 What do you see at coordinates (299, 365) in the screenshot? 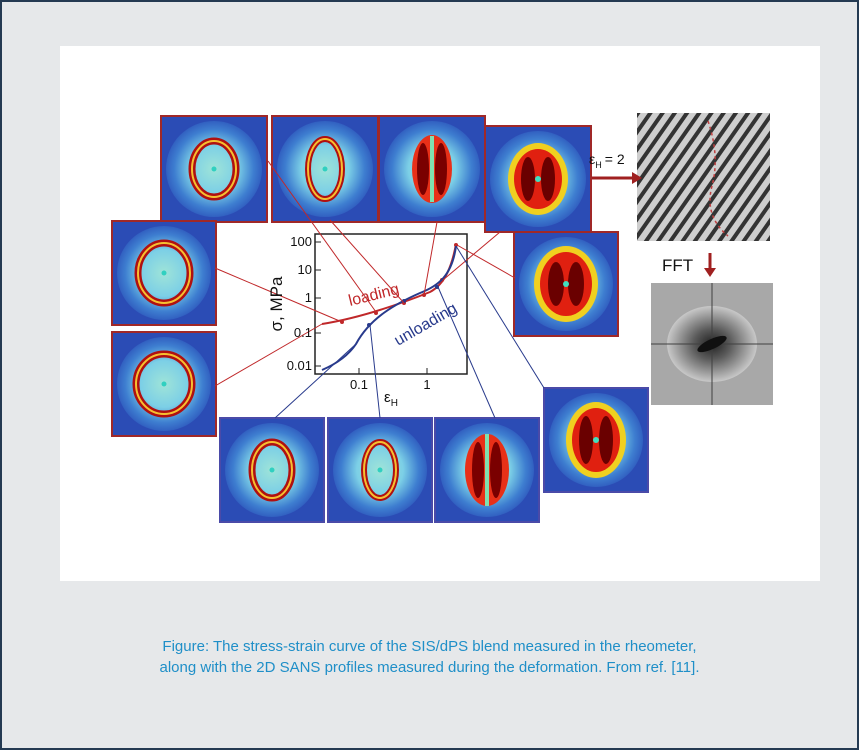
I see `y-tick-0-01: 0.01` at bounding box center [299, 365].